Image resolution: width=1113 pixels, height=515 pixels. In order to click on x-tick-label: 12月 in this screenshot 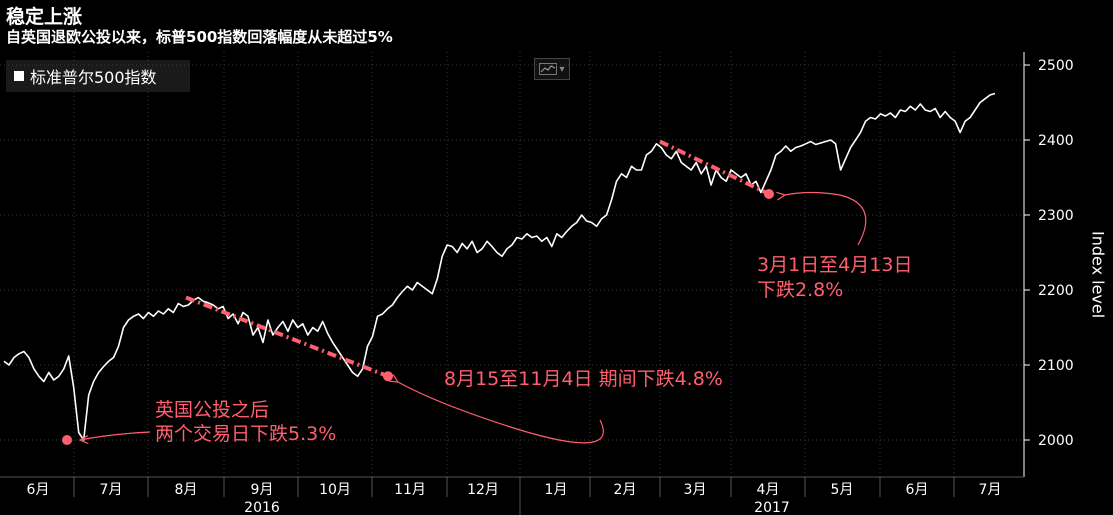, I will do `click(483, 490)`.